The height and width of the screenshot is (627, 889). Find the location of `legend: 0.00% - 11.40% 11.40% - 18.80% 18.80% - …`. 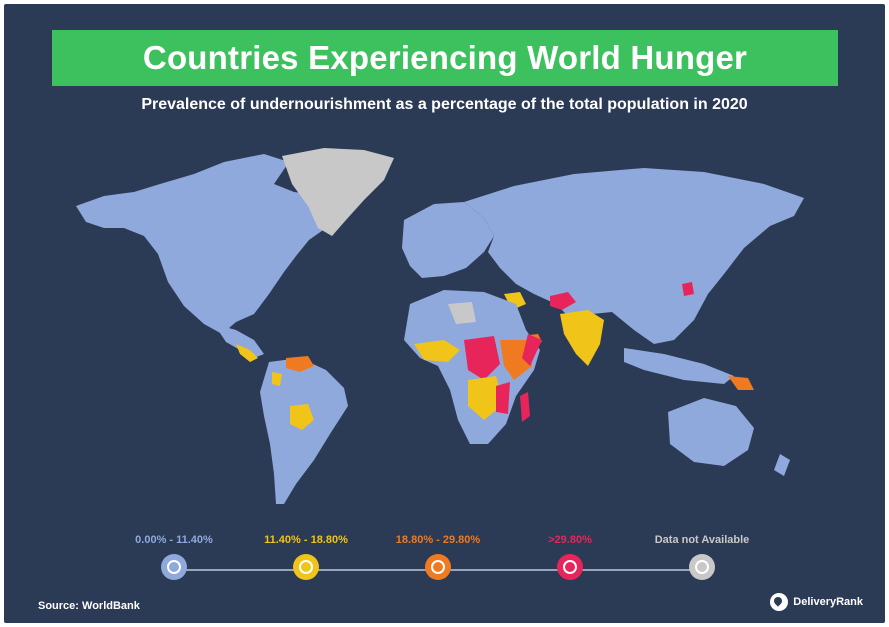

legend: 0.00% - 11.40% 11.40% - 18.80% 18.80% - … is located at coordinates (444, 562).